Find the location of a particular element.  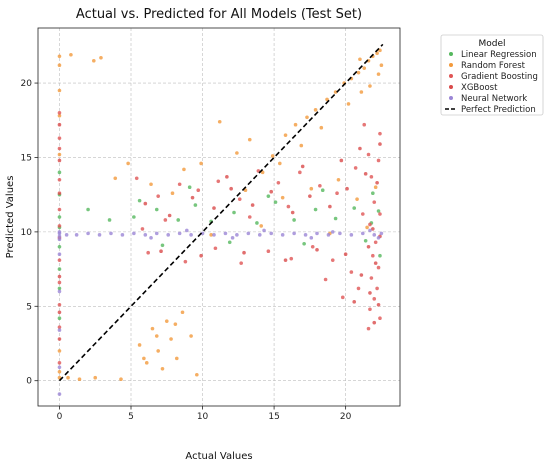

legend-entry-label: XGBoost is located at coordinates (479, 88).